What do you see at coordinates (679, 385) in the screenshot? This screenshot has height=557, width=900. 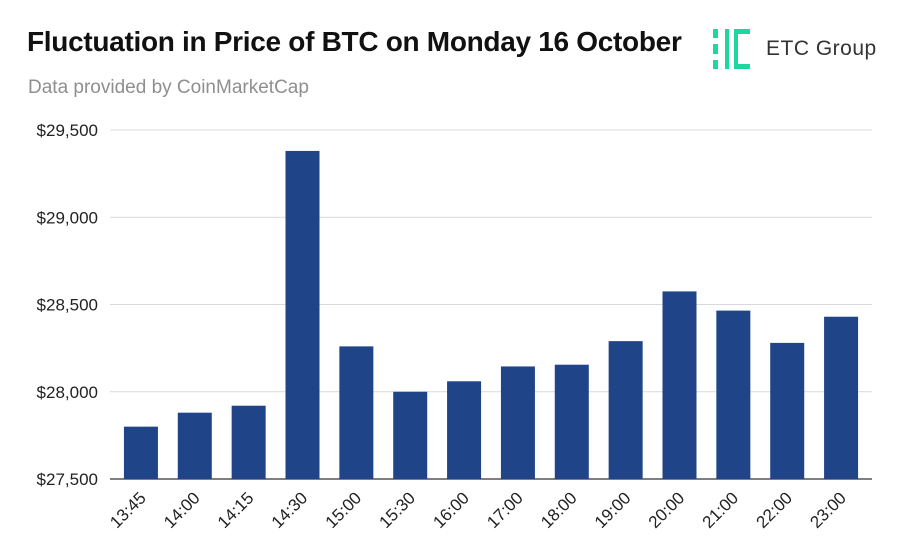 I see `bar-2000` at bounding box center [679, 385].